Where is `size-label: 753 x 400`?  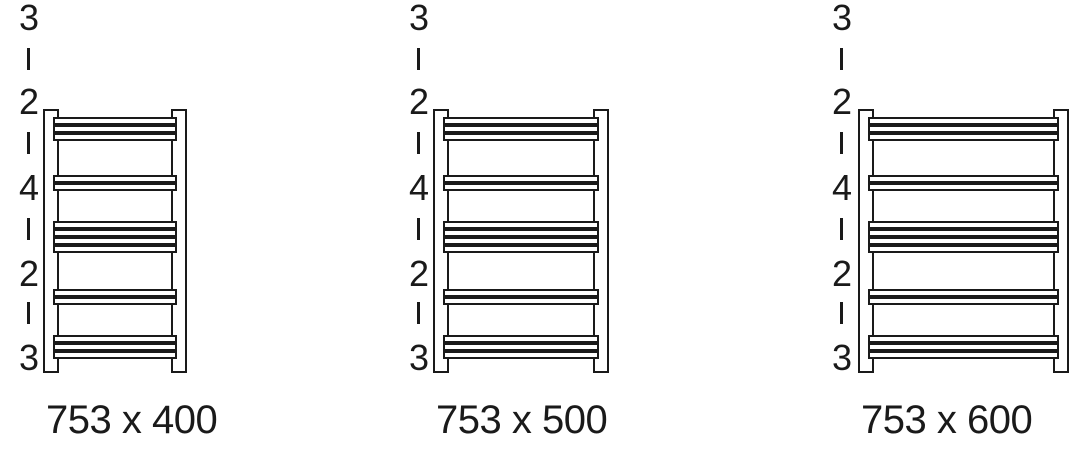 size-label: 753 x 400 is located at coordinates (132, 420).